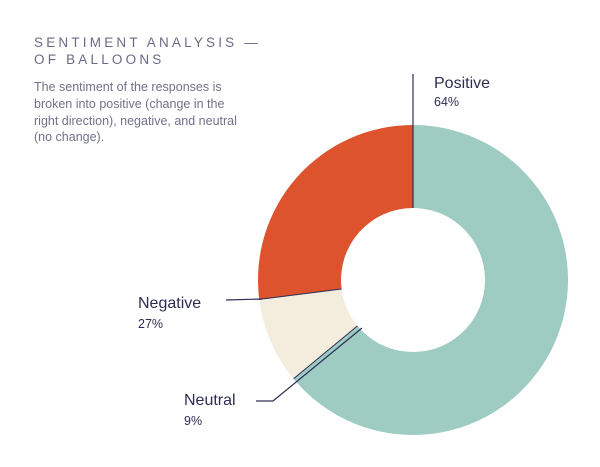 The image size is (600, 467). What do you see at coordinates (193, 421) in the screenshot?
I see `slice-percent-neutral: 9%` at bounding box center [193, 421].